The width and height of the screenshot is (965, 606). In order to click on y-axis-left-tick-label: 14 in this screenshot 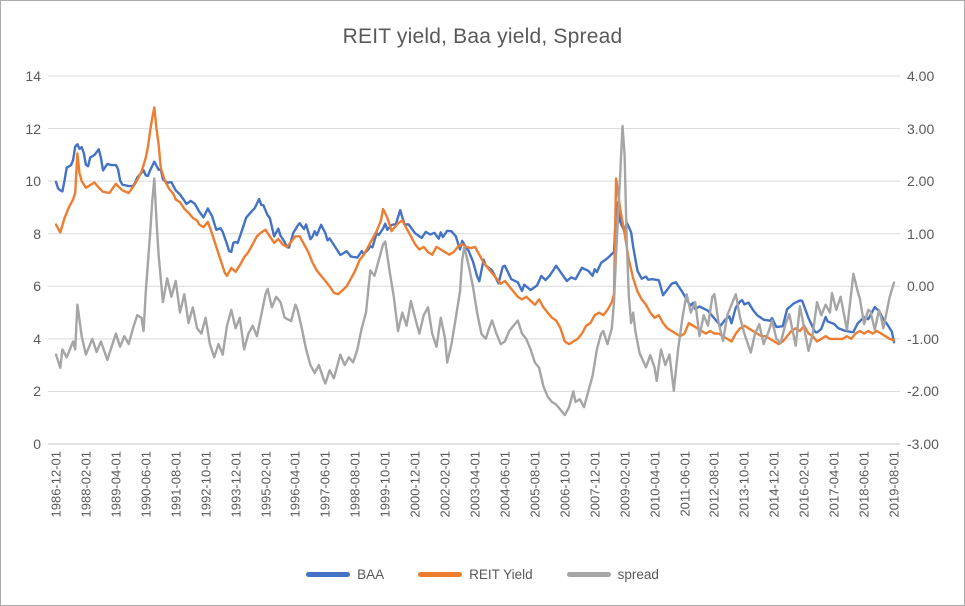, I will do `click(33, 76)`.